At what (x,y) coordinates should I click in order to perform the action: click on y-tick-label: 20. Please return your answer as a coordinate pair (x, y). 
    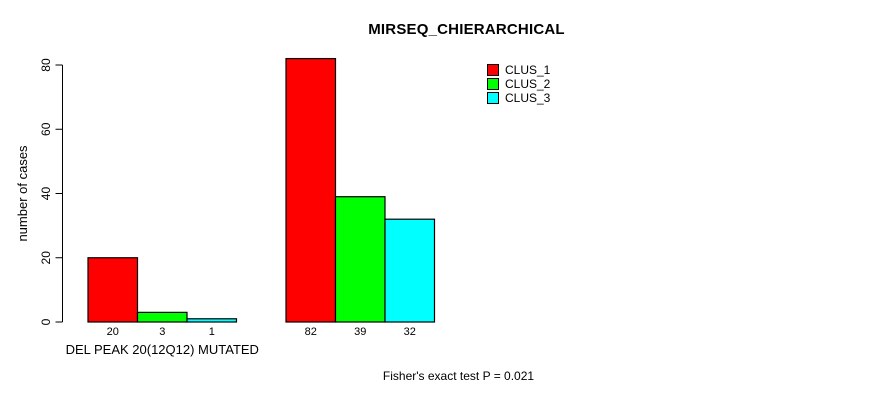
    Looking at the image, I should click on (46, 258).